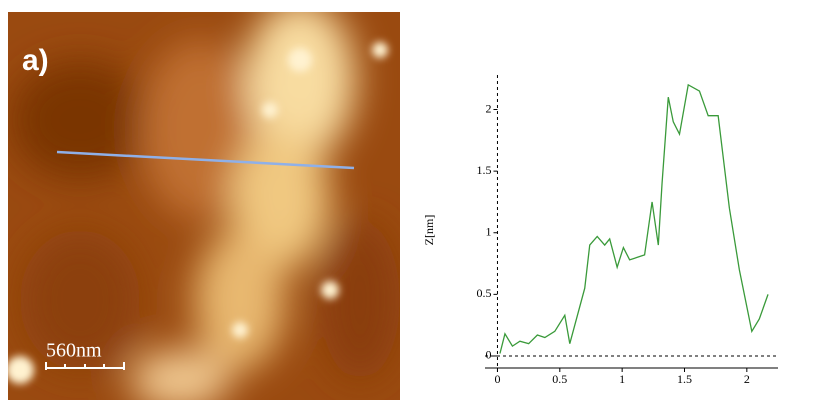  What do you see at coordinates (85, 366) in the screenshot?
I see `scale-bar` at bounding box center [85, 366].